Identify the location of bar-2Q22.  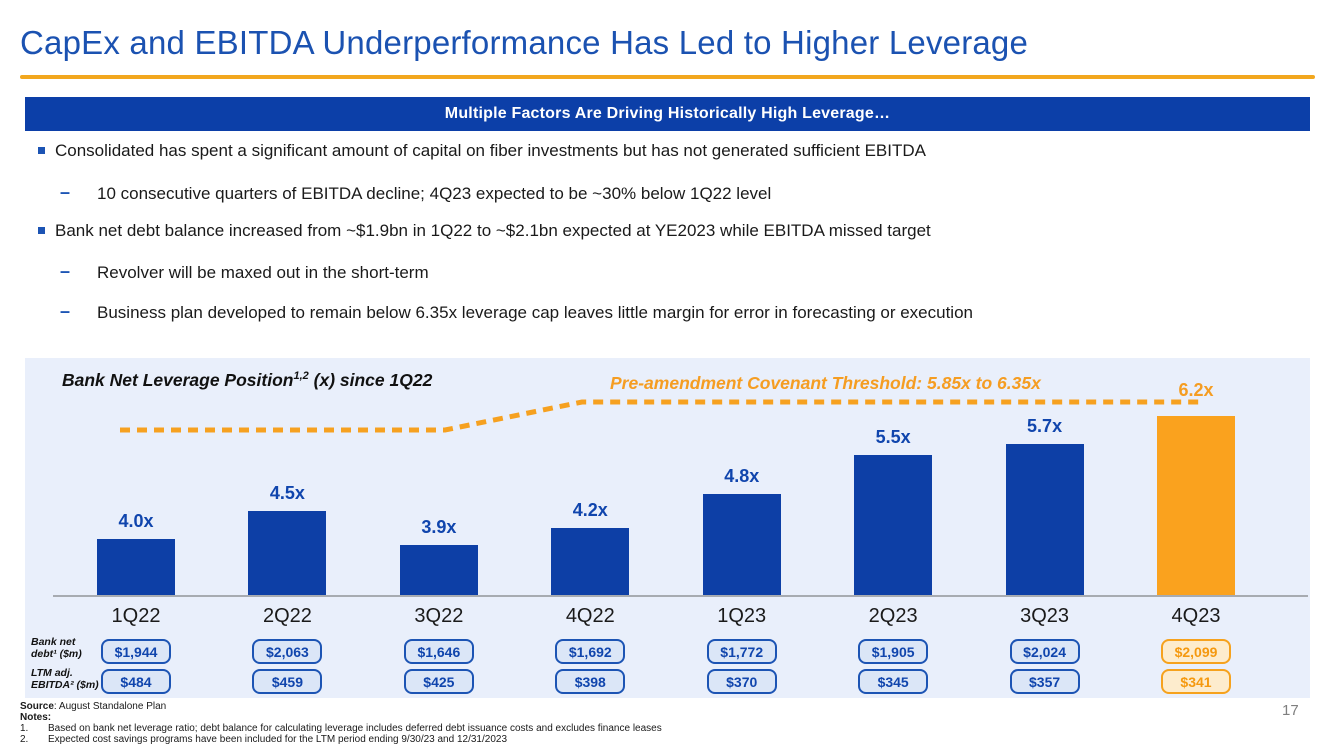
(287, 553).